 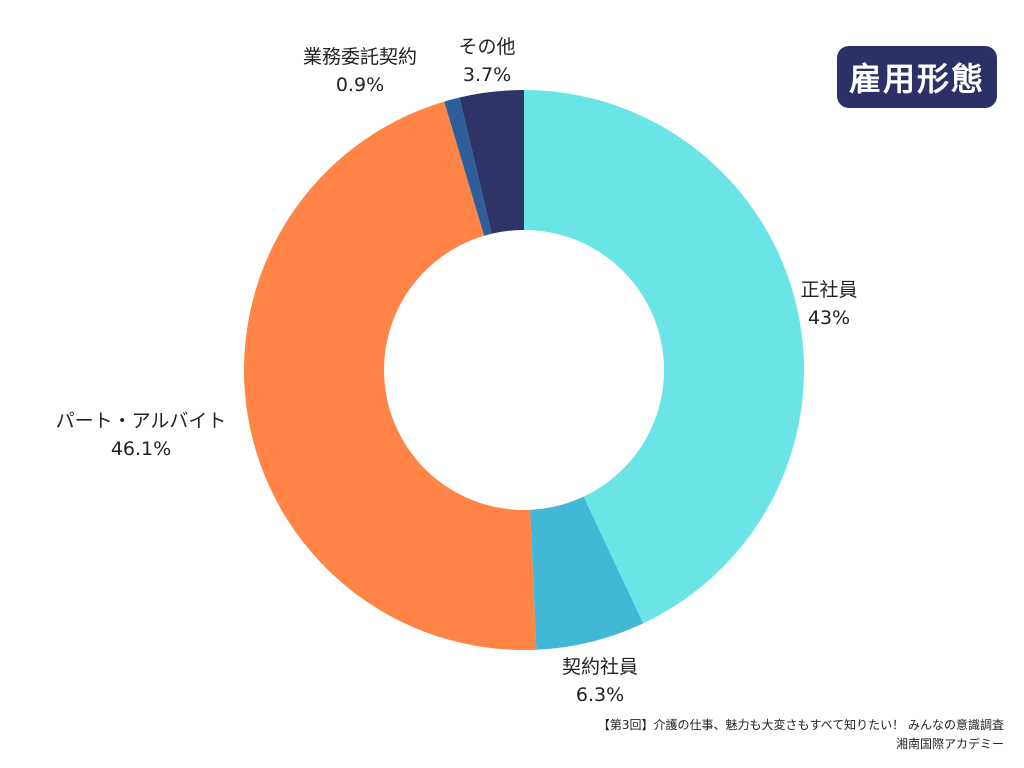 What do you see at coordinates (800, 725) in the screenshot?
I see `source-line-1: 【第3回】介護の仕事、魅力も大変さもすべて知りたい！ みんなの意識調査` at bounding box center [800, 725].